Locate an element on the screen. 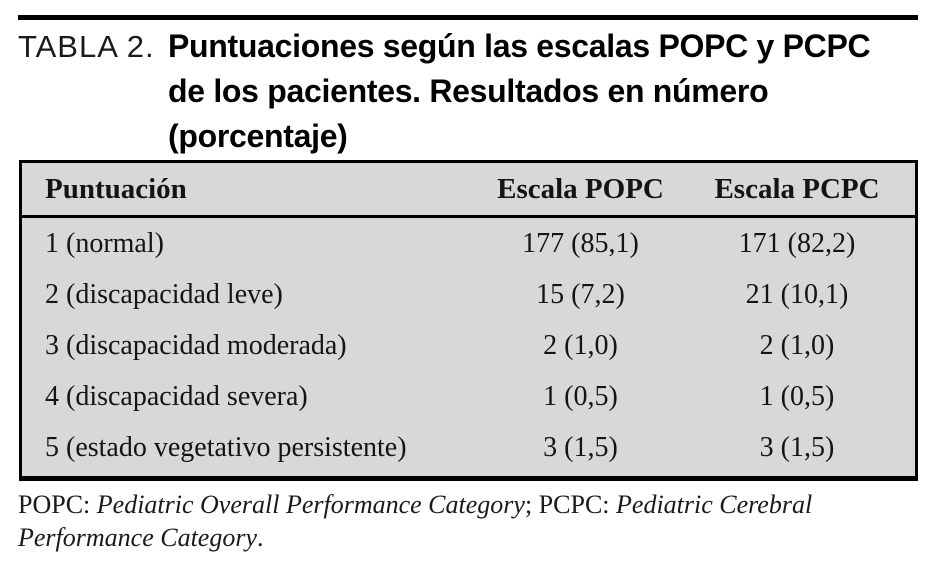 The image size is (936, 567). table-row: 4 (discapacidad severa) 1 (0,5) 1 (0,5) is located at coordinates (468, 396).